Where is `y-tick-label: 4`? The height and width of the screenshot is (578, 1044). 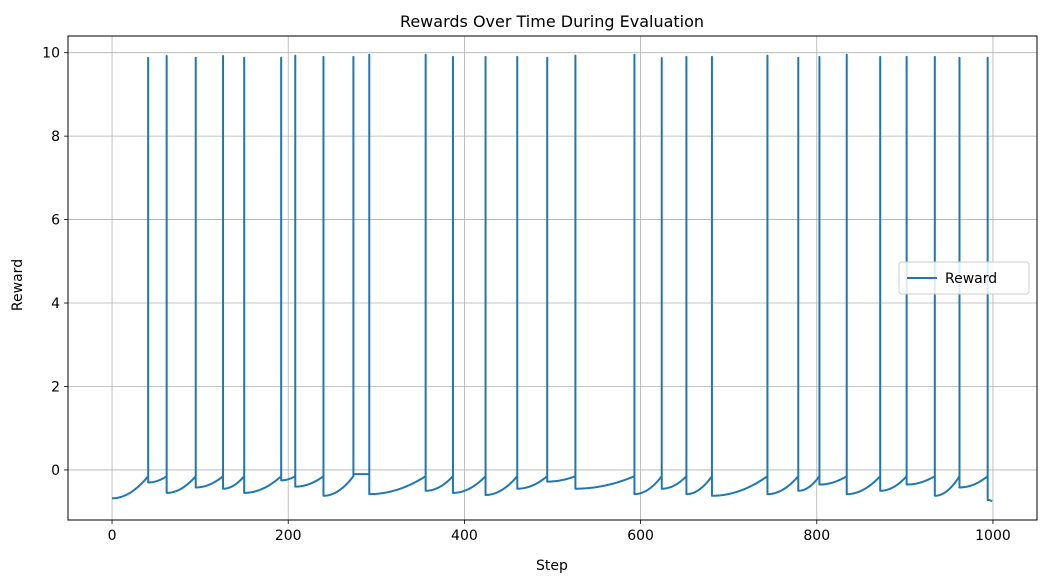
y-tick-label: 4 is located at coordinates (55, 304).